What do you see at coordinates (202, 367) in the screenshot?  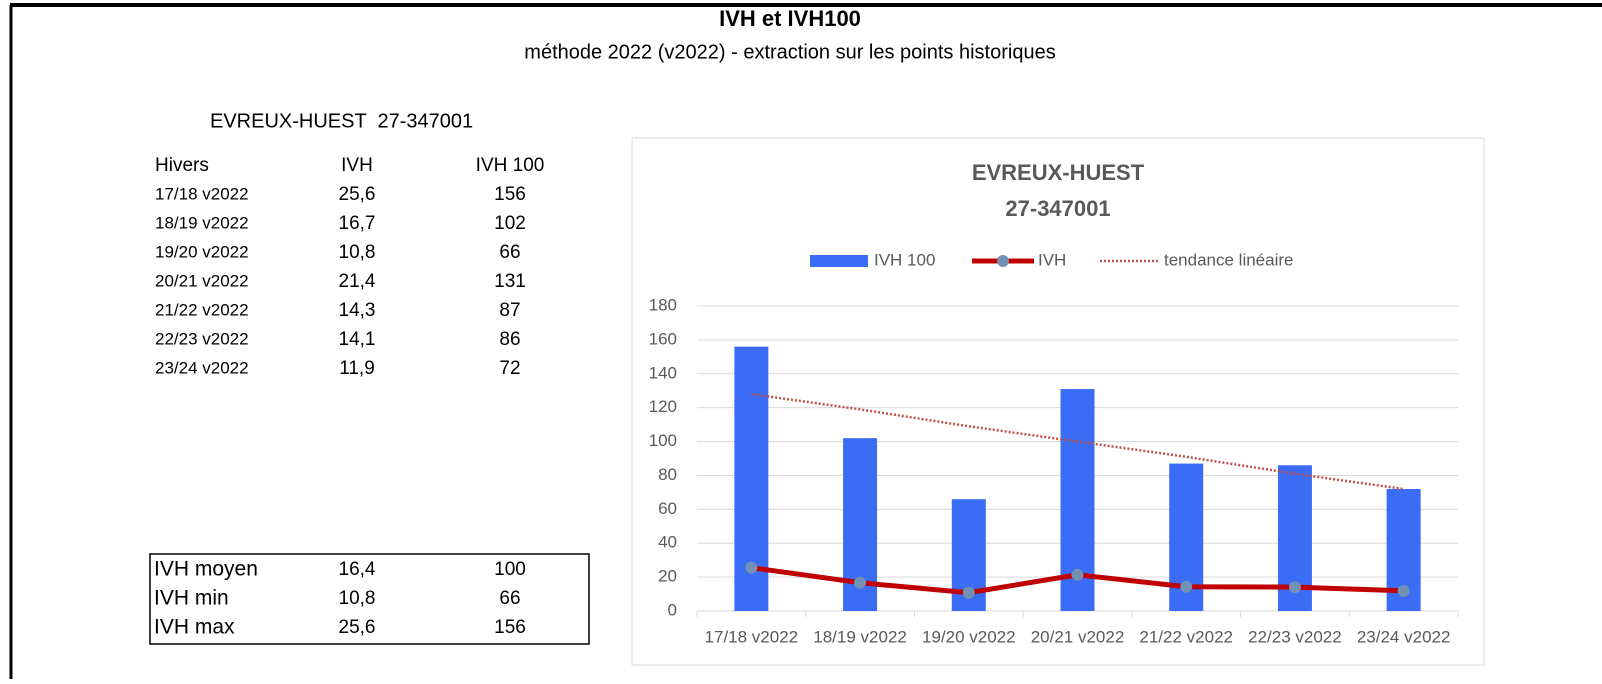 I see `table-cell: 23/24 v2022` at bounding box center [202, 367].